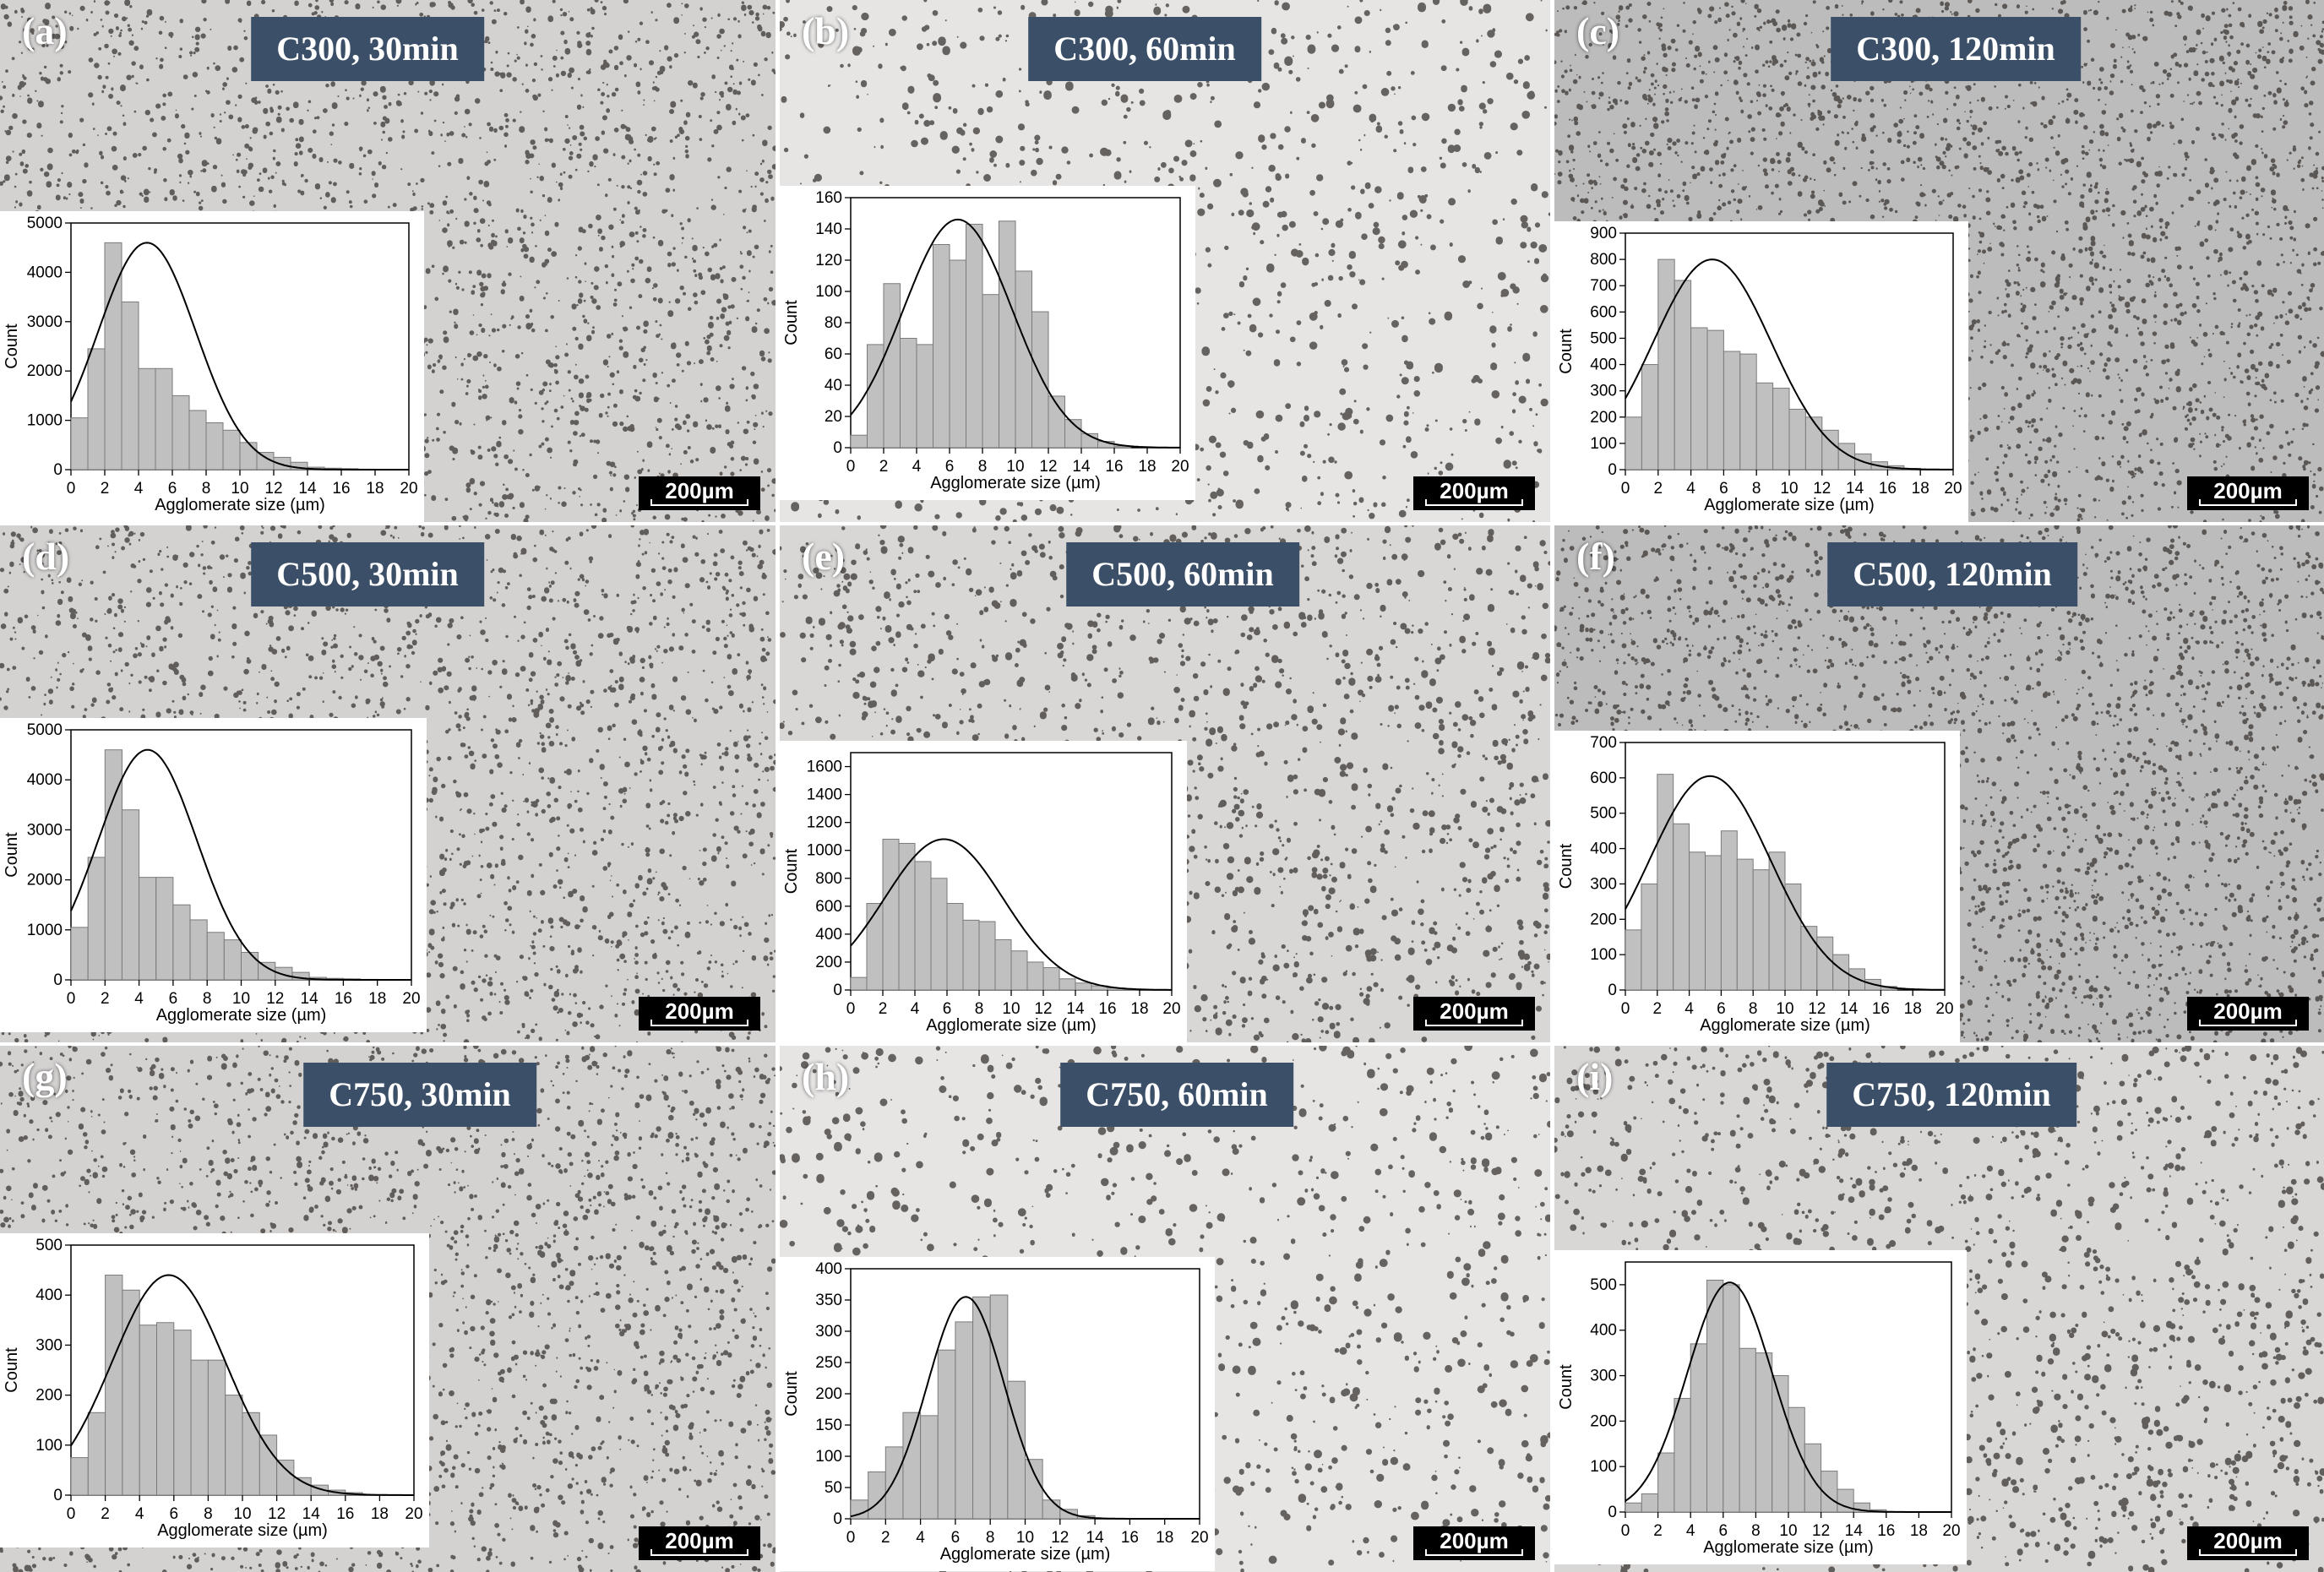  I want to click on panel-title-badge: C750, 120min, so click(1951, 1095).